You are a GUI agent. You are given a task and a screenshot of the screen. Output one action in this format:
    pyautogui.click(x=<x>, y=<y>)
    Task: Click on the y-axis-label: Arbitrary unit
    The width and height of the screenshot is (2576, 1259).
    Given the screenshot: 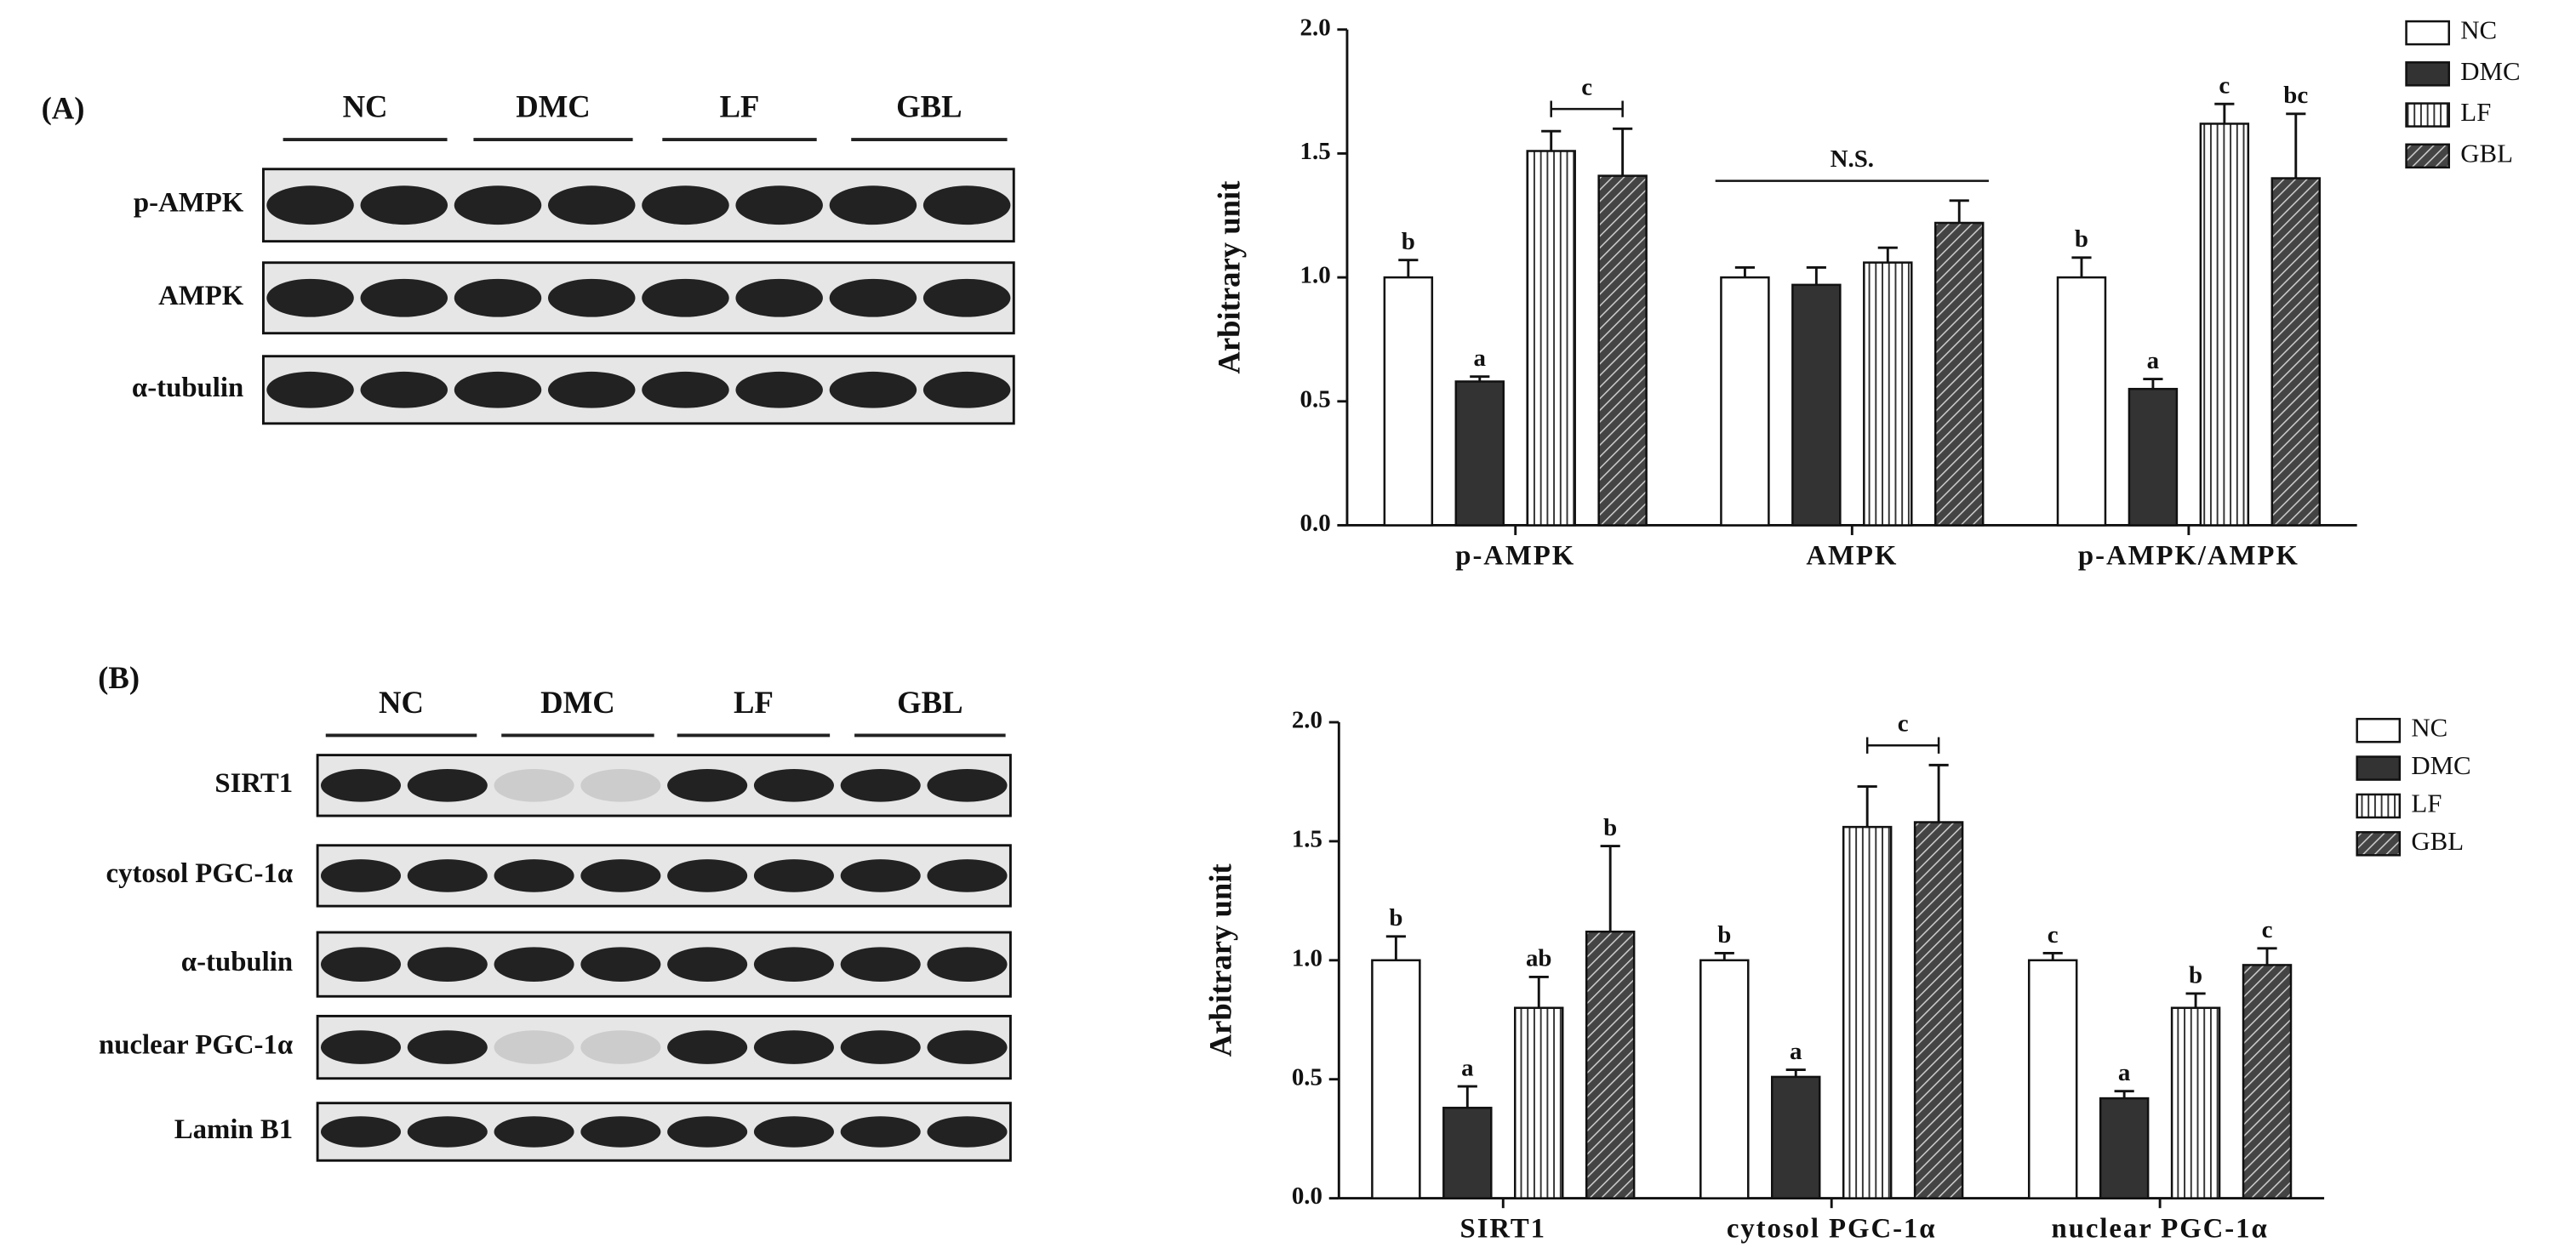 What is the action you would take?
    pyautogui.click(x=1228, y=277)
    